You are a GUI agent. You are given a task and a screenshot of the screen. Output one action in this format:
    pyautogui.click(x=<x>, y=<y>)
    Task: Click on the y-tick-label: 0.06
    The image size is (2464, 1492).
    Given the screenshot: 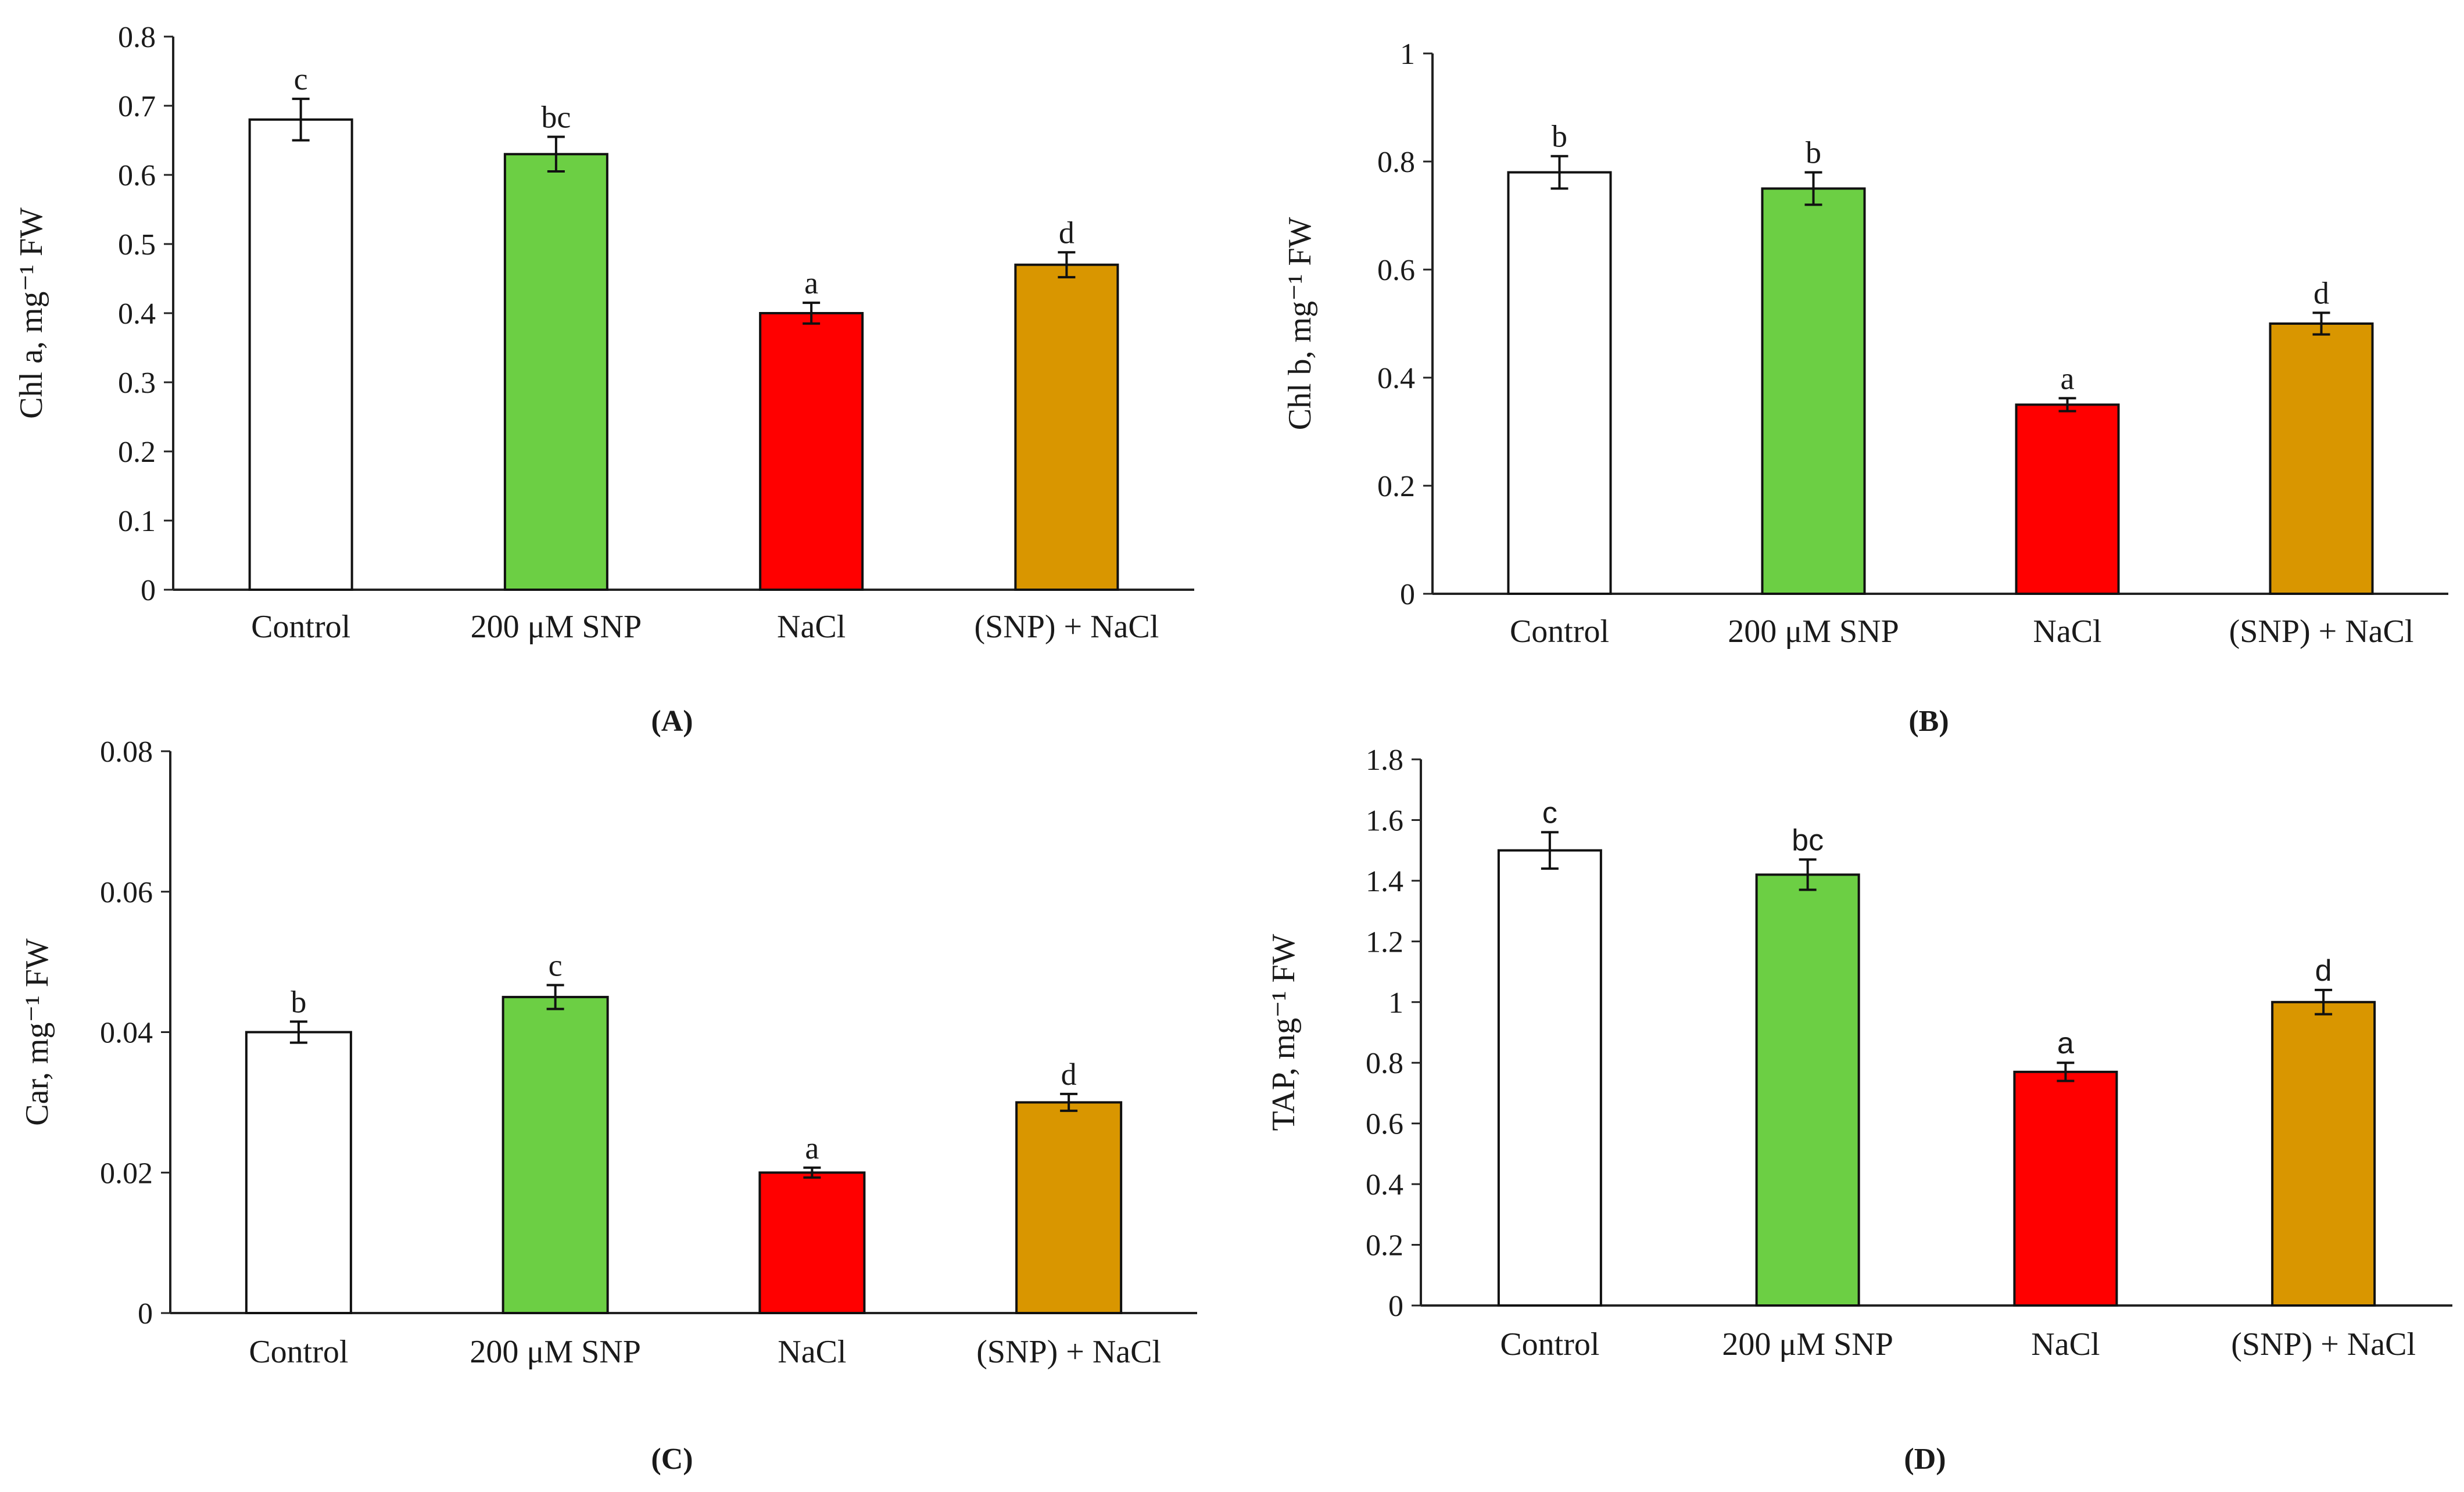 What is the action you would take?
    pyautogui.click(x=126, y=893)
    